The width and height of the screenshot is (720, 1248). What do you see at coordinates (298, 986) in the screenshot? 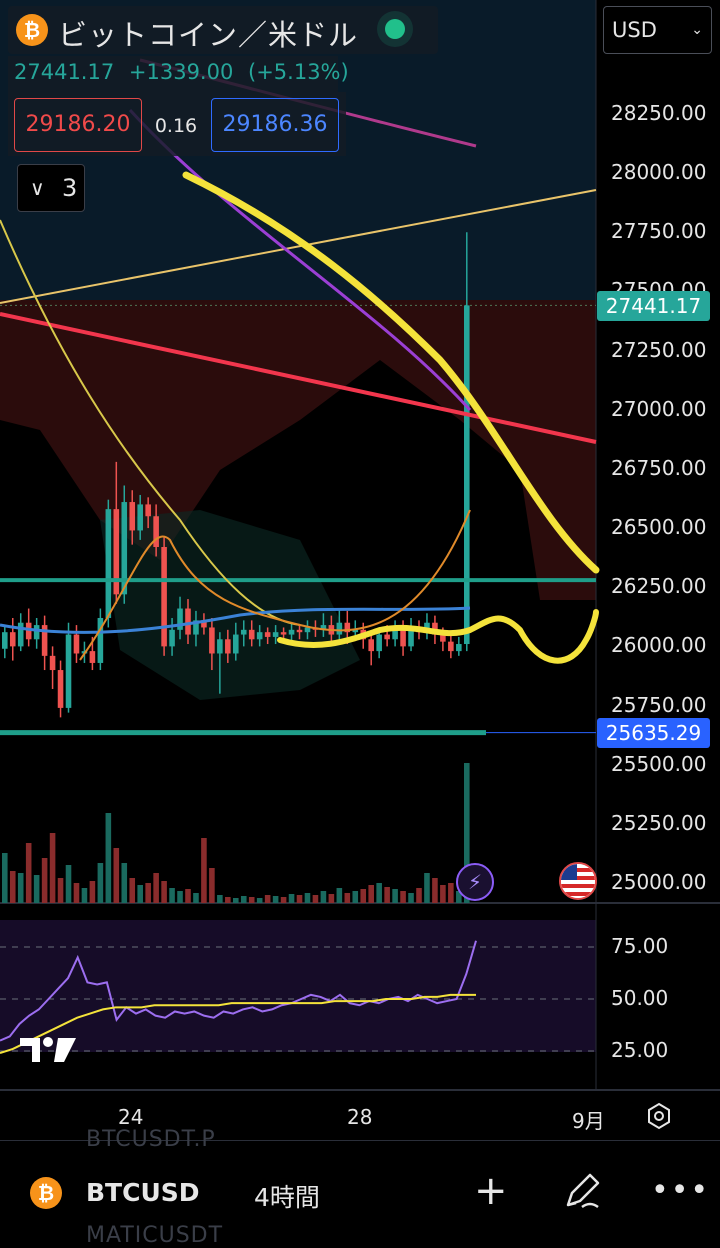
I see `rsi-band` at bounding box center [298, 986].